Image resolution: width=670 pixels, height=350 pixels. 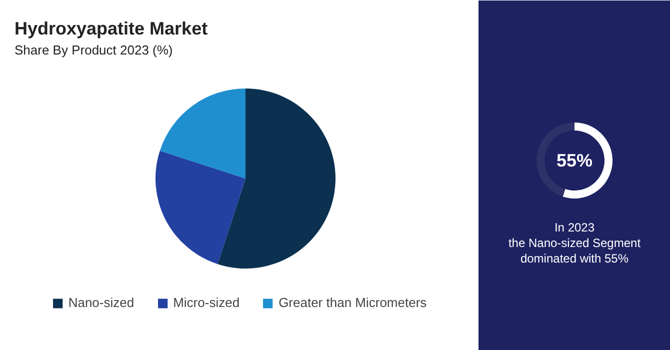 What do you see at coordinates (206, 302) in the screenshot?
I see `legend-label: Micro-sized` at bounding box center [206, 302].